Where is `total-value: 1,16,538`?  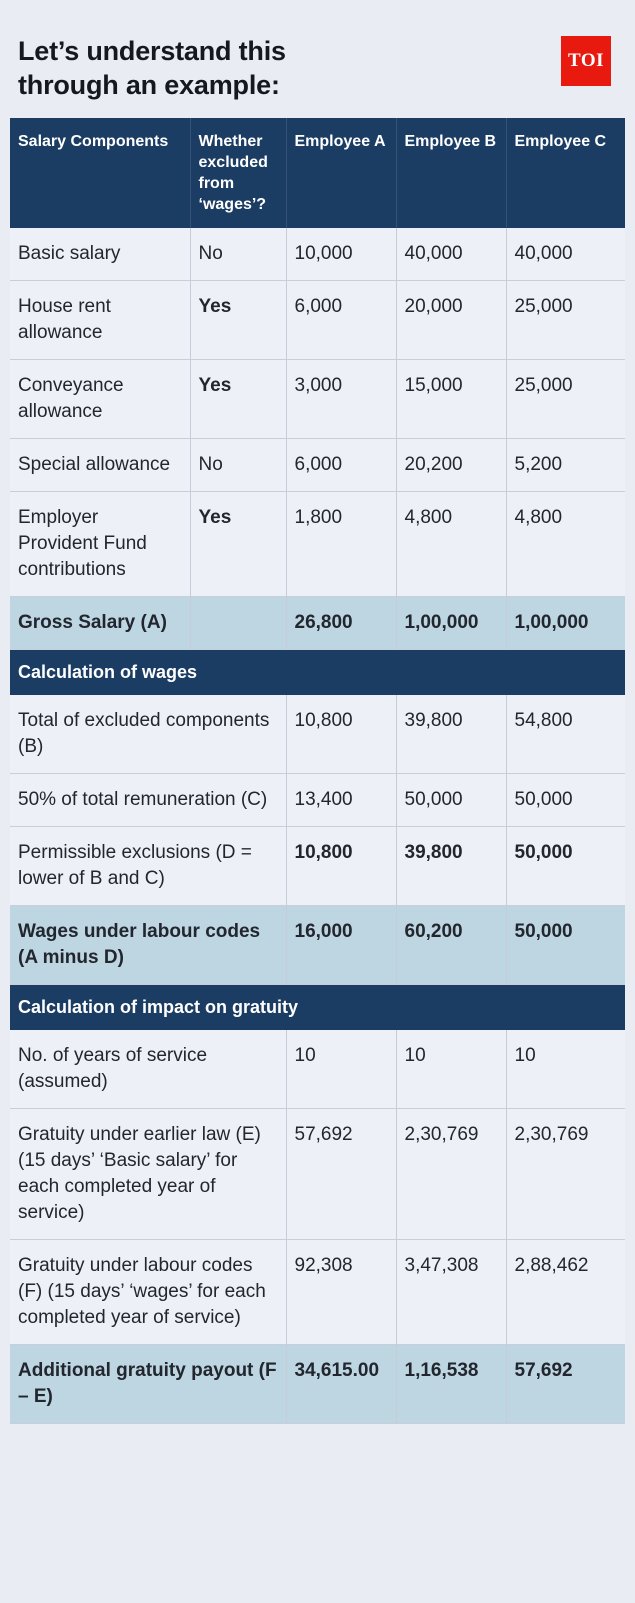 total-value: 1,16,538 is located at coordinates (450, 1384).